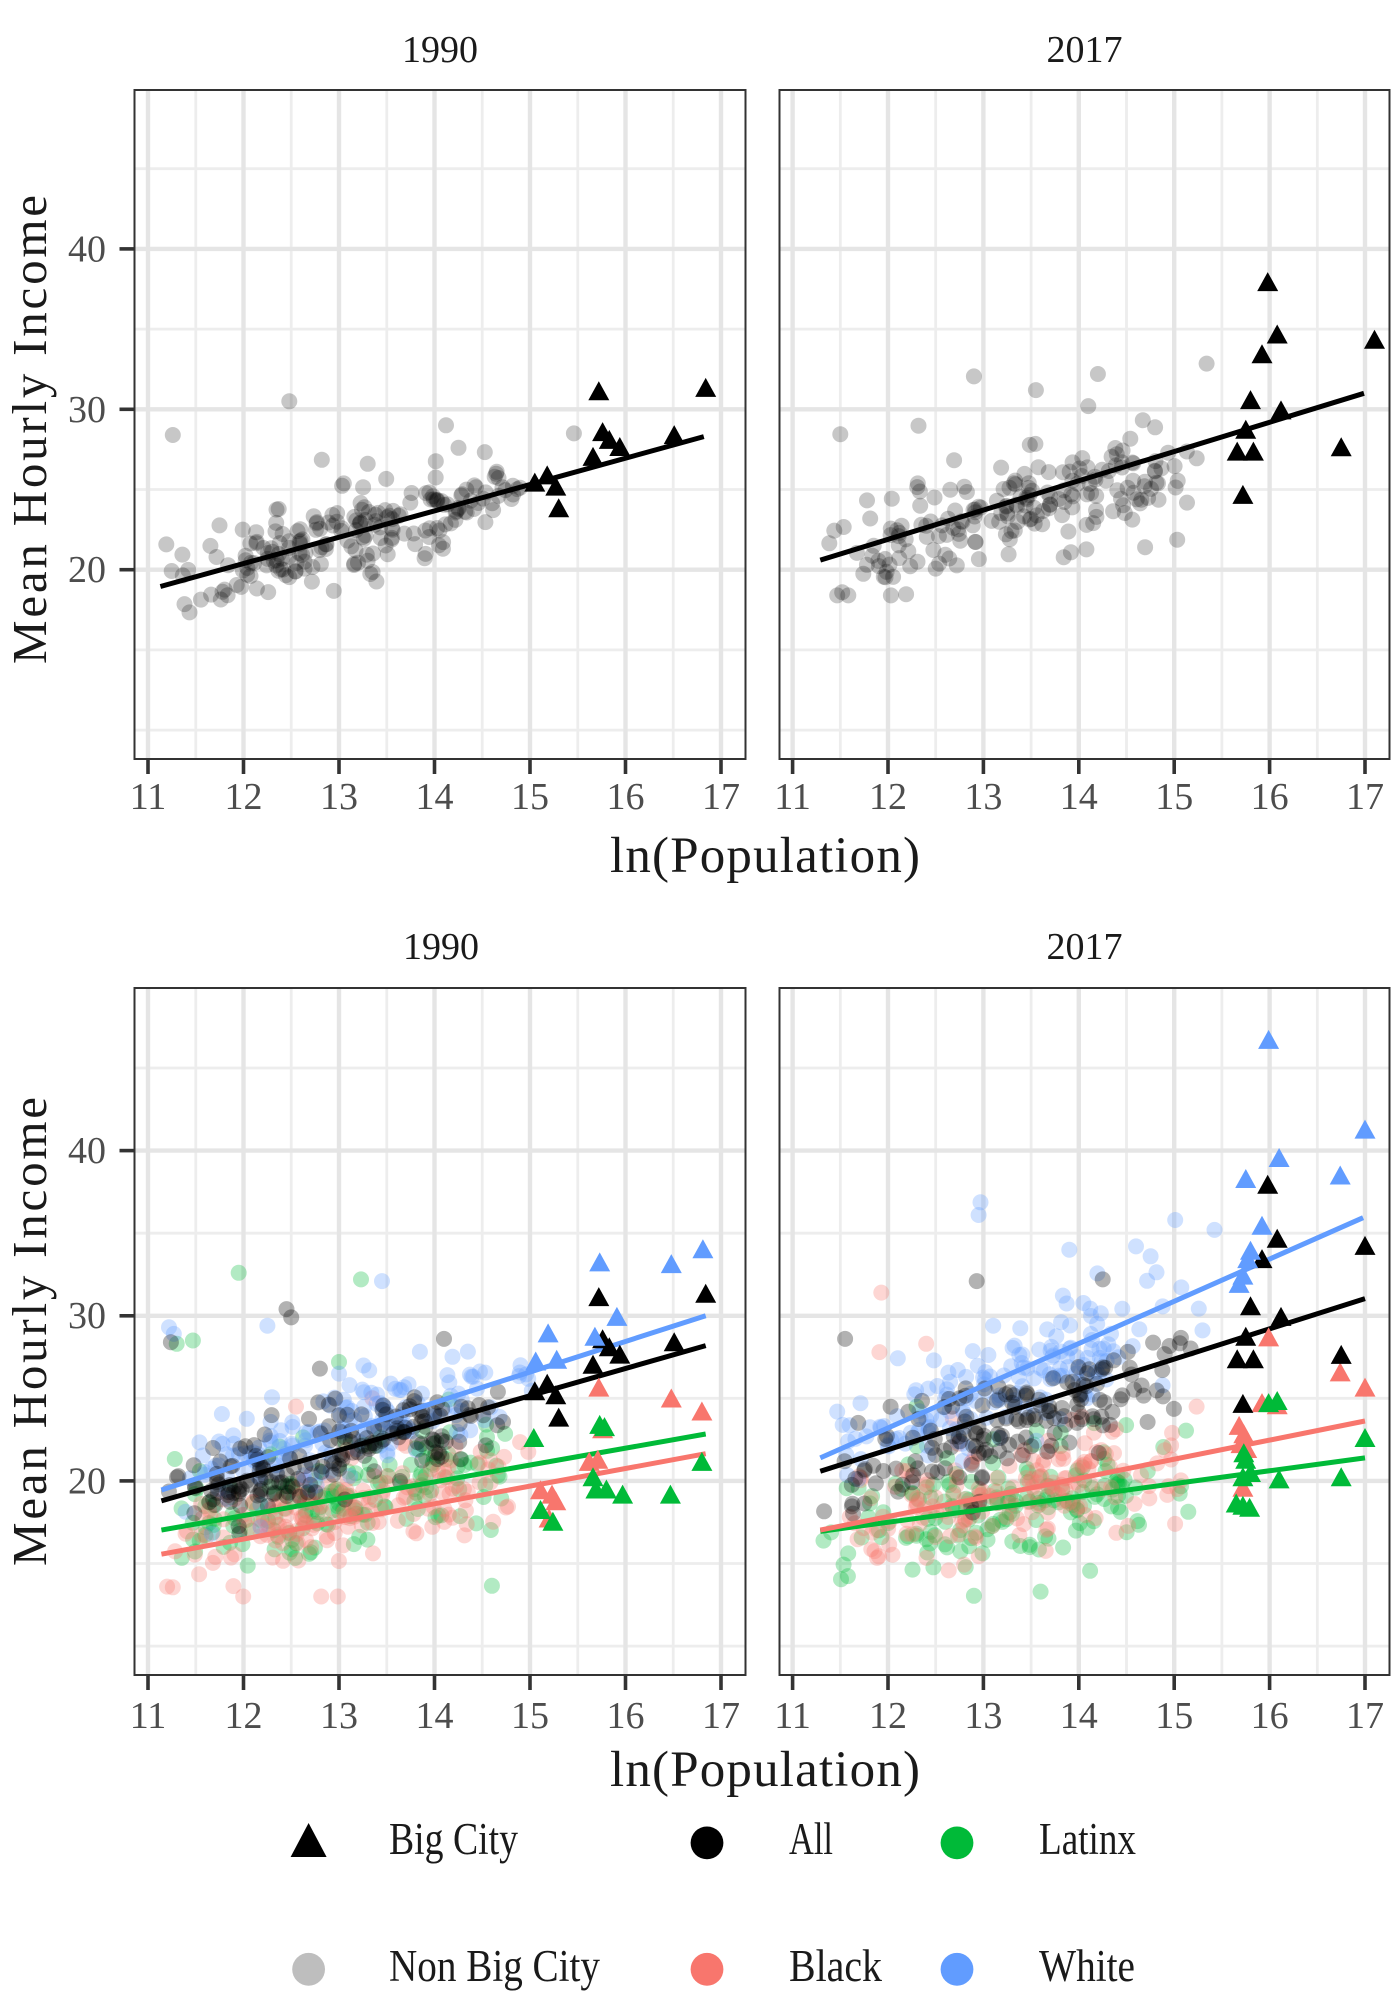 This screenshot has height=2005, width=1400. Describe the element at coordinates (494, 1966) in the screenshot. I see `svg-text: Non Big City` at that location.